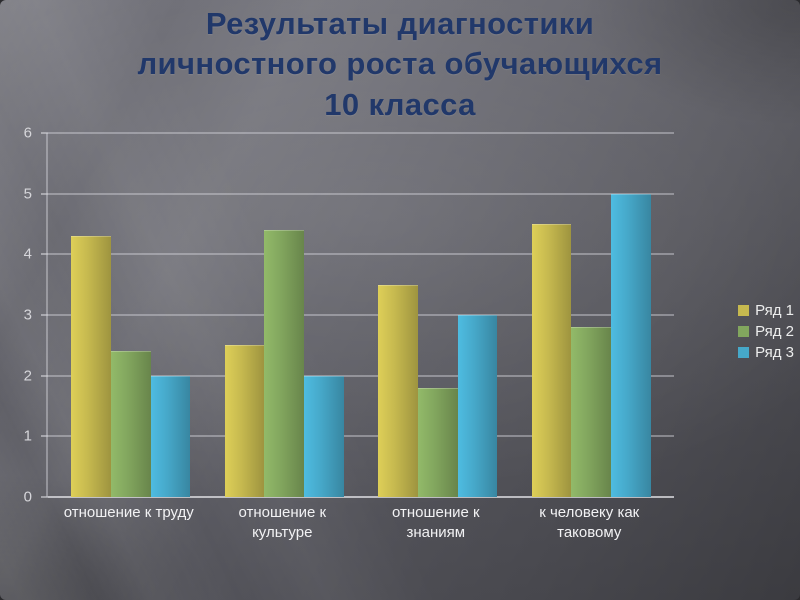  I want to click on y-tick-label: 0, so click(27, 497).